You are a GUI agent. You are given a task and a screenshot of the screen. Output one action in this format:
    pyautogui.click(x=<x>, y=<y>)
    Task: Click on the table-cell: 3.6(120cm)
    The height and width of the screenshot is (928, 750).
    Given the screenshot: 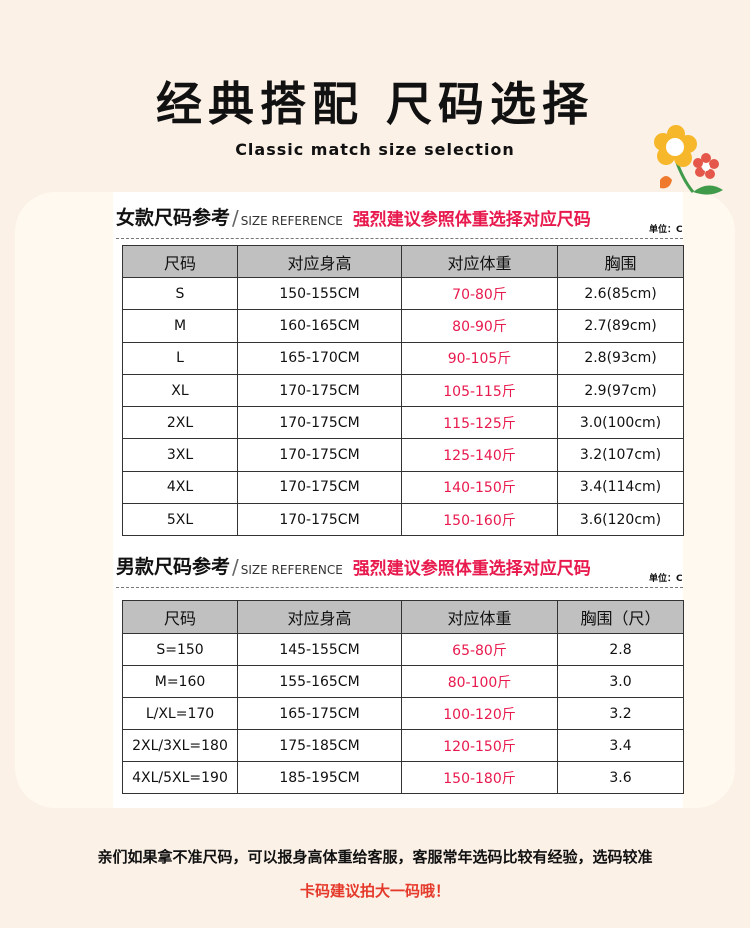 What is the action you would take?
    pyautogui.click(x=620, y=520)
    